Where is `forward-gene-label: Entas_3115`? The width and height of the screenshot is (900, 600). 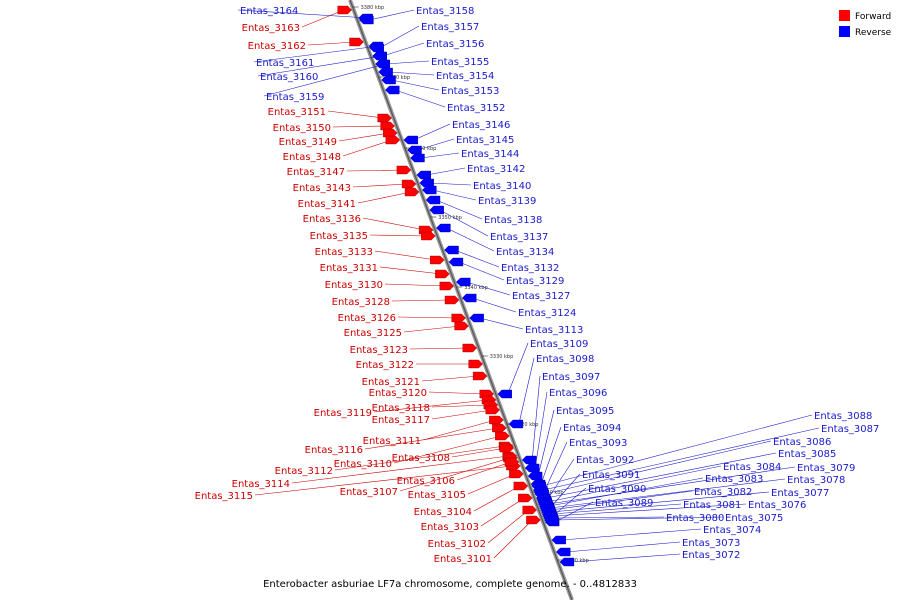
forward-gene-label: Entas_3115 is located at coordinates (224, 496).